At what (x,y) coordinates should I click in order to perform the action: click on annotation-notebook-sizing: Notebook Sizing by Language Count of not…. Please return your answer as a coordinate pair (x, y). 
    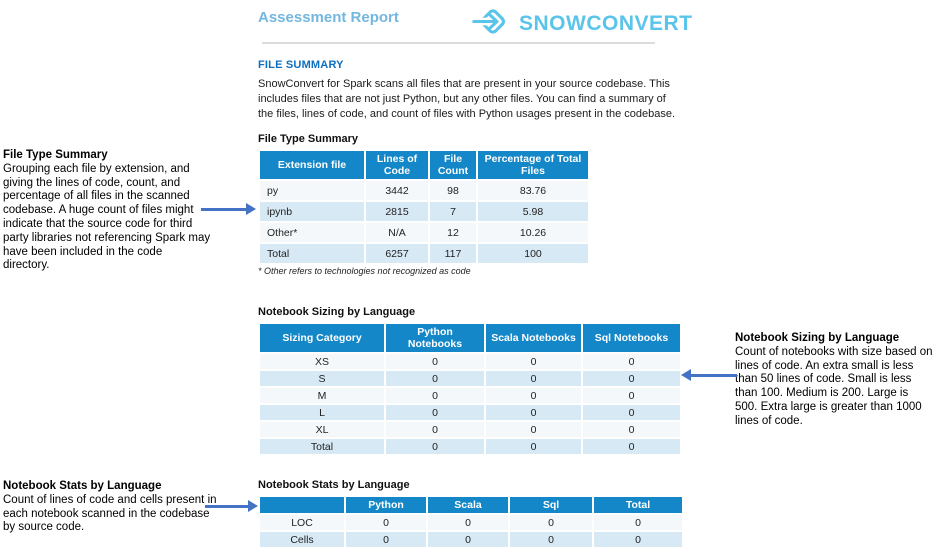
    Looking at the image, I should click on (834, 380).